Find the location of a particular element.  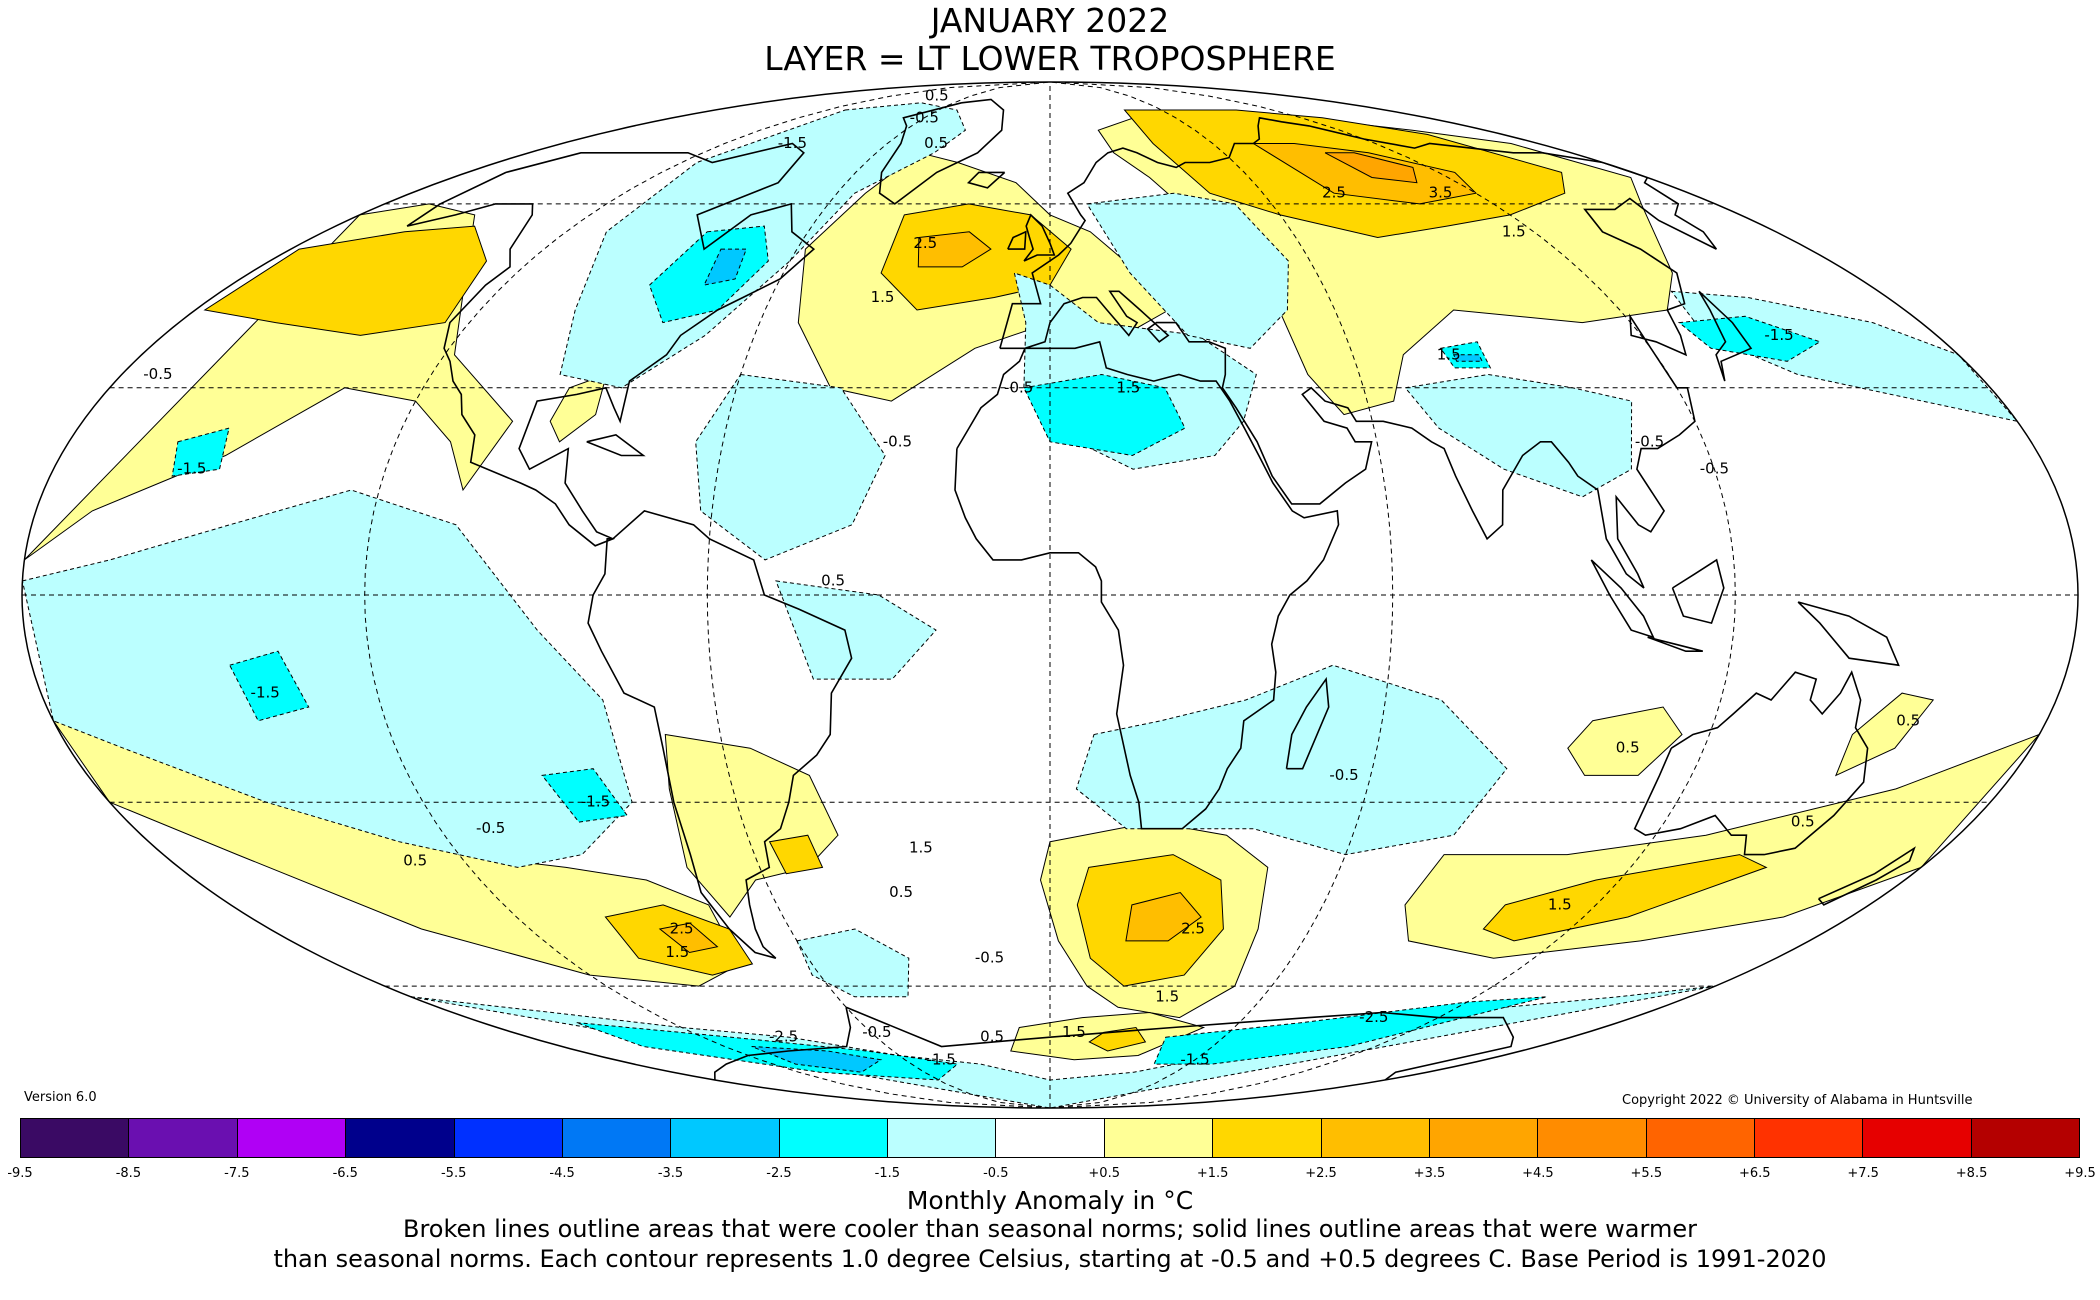

legend-tick-label: +5.5 is located at coordinates (1646, 1173).